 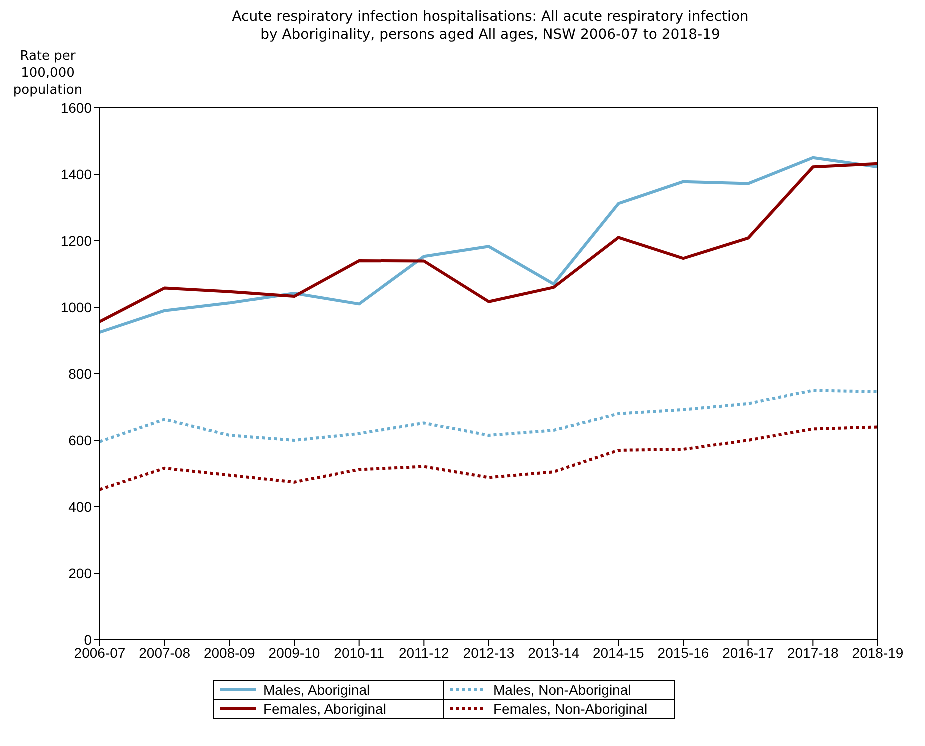 What do you see at coordinates (80, 573) in the screenshot?
I see `y-tick-label: 200` at bounding box center [80, 573].